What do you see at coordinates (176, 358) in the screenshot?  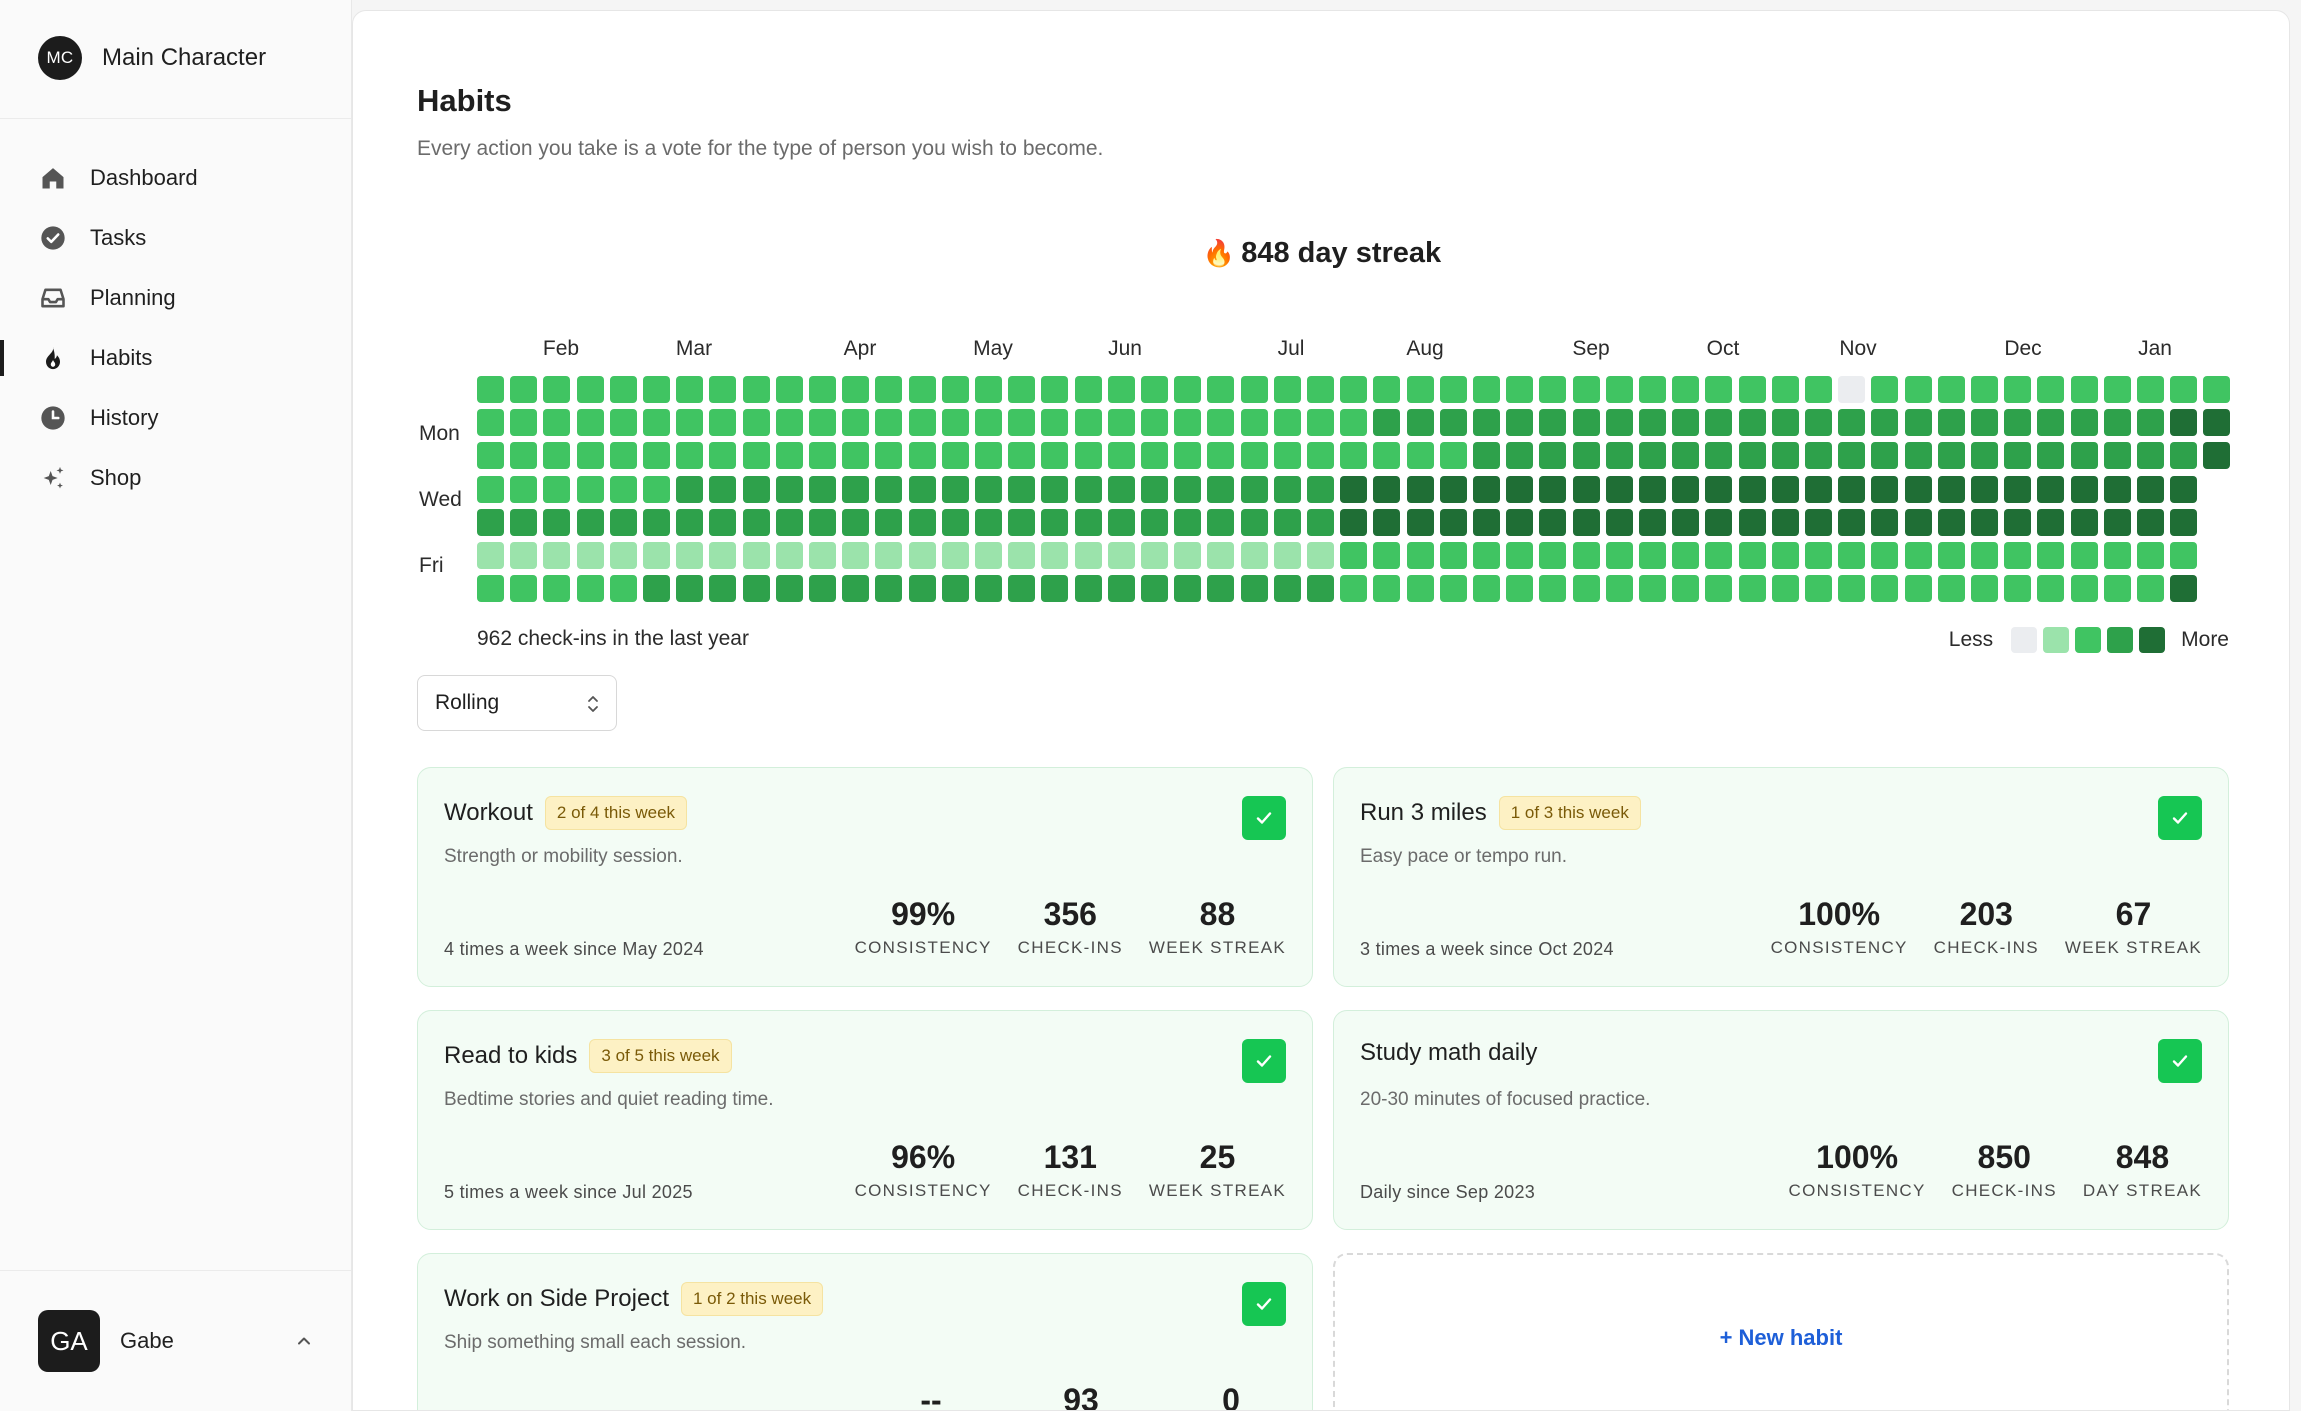 I see `sidebar-item-habits: Habits` at bounding box center [176, 358].